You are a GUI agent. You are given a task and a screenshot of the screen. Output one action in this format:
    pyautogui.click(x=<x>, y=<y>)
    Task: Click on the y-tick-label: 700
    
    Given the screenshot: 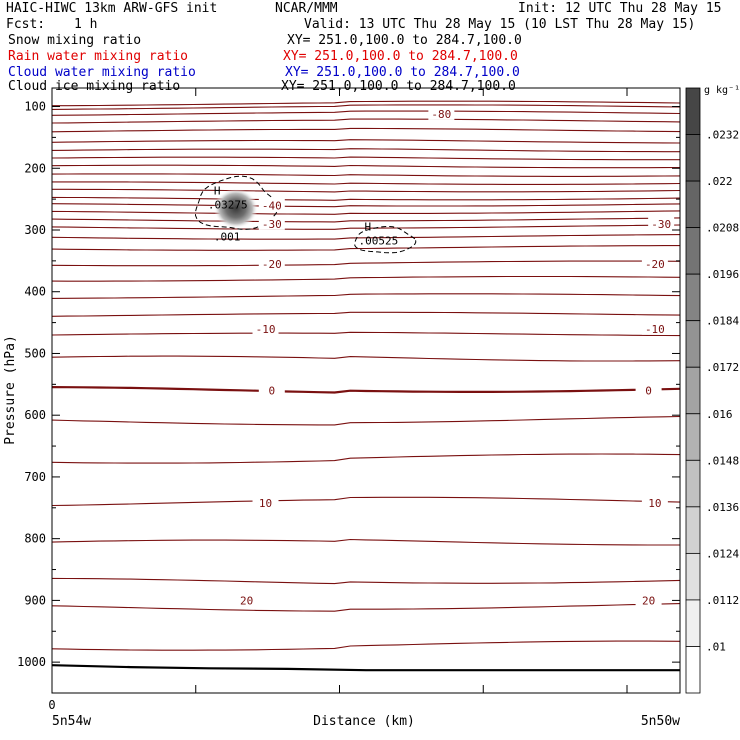 What is the action you would take?
    pyautogui.click(x=35, y=477)
    